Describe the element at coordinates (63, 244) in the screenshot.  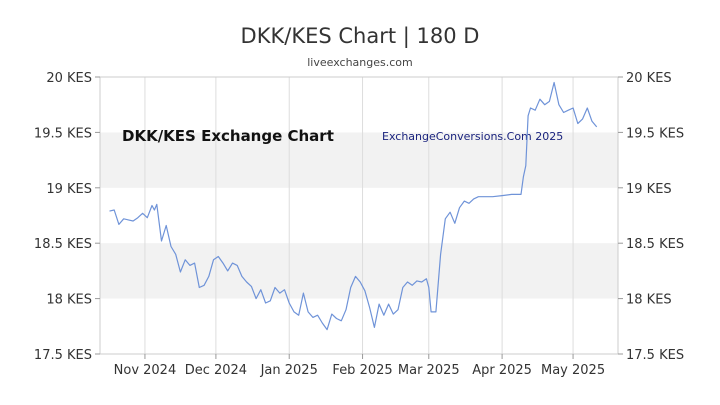
I see `y-tick-label: 18.5 KES` at that location.